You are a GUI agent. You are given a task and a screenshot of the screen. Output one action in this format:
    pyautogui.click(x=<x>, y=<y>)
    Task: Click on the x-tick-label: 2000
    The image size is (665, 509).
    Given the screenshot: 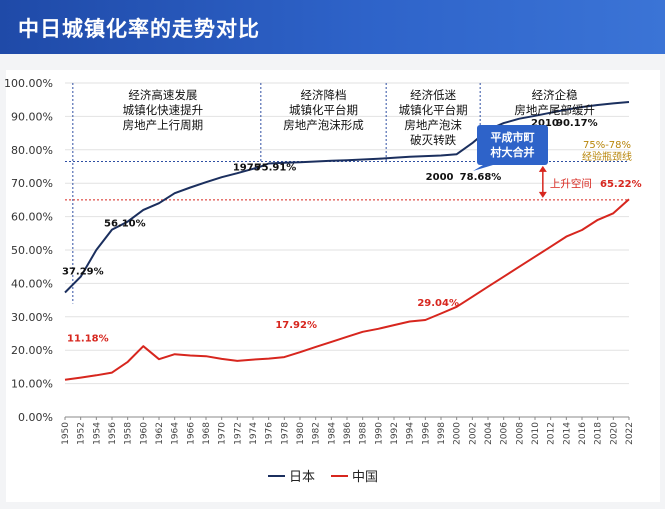 What is the action you would take?
    pyautogui.click(x=458, y=433)
    